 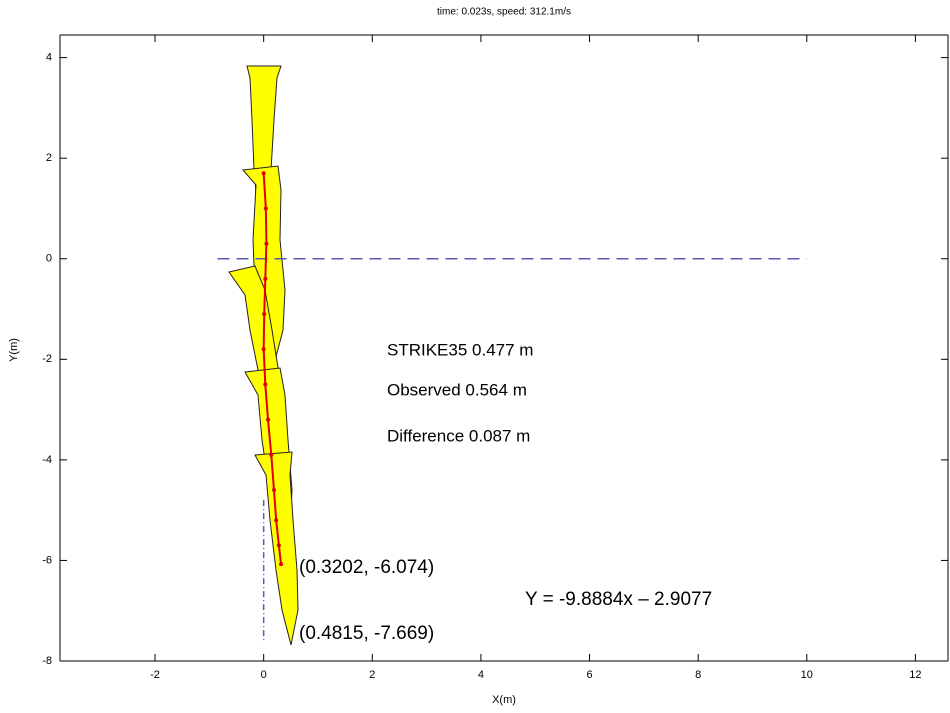 What do you see at coordinates (372, 675) in the screenshot?
I see `x-tick-label: 2` at bounding box center [372, 675].